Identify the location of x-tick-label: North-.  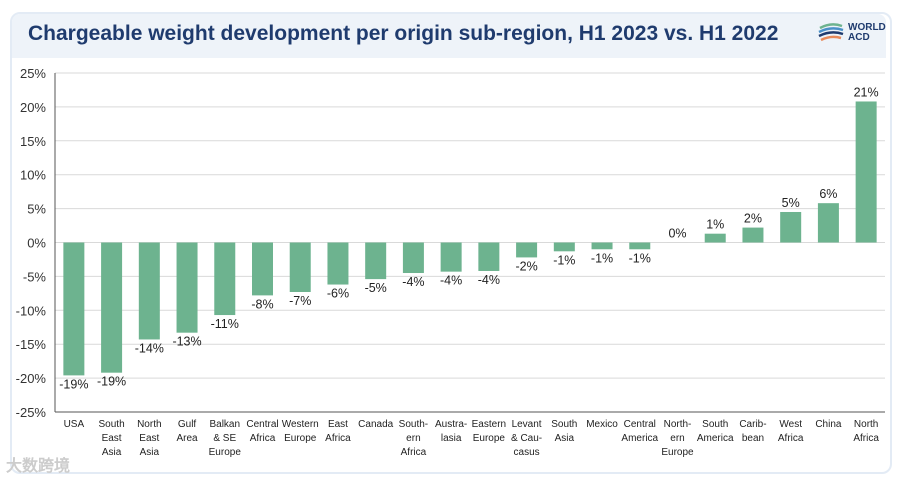
(678, 424).